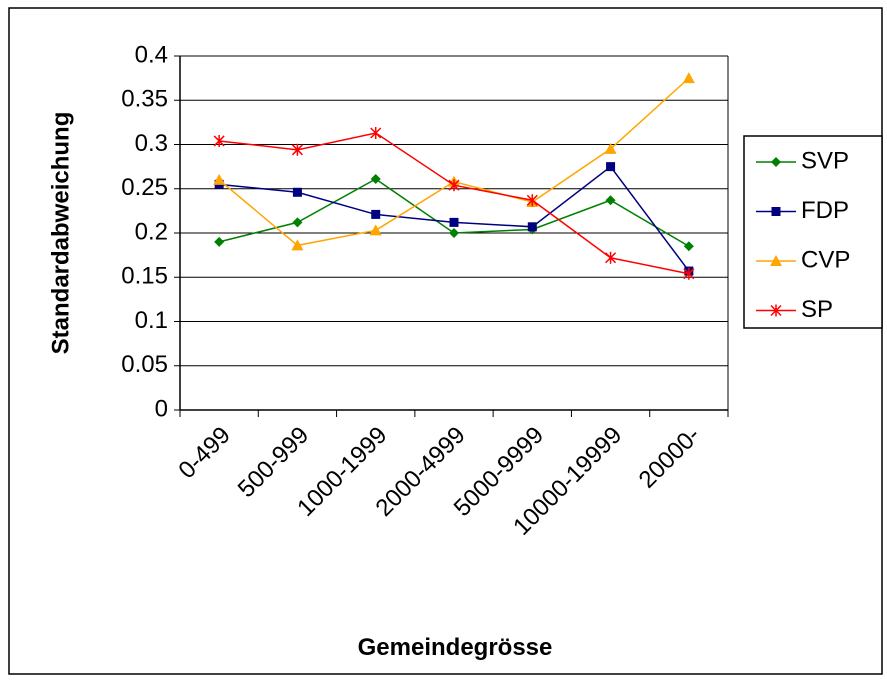 This screenshot has height=682, width=887. What do you see at coordinates (825, 160) in the screenshot?
I see `legend-label: SVP` at bounding box center [825, 160].